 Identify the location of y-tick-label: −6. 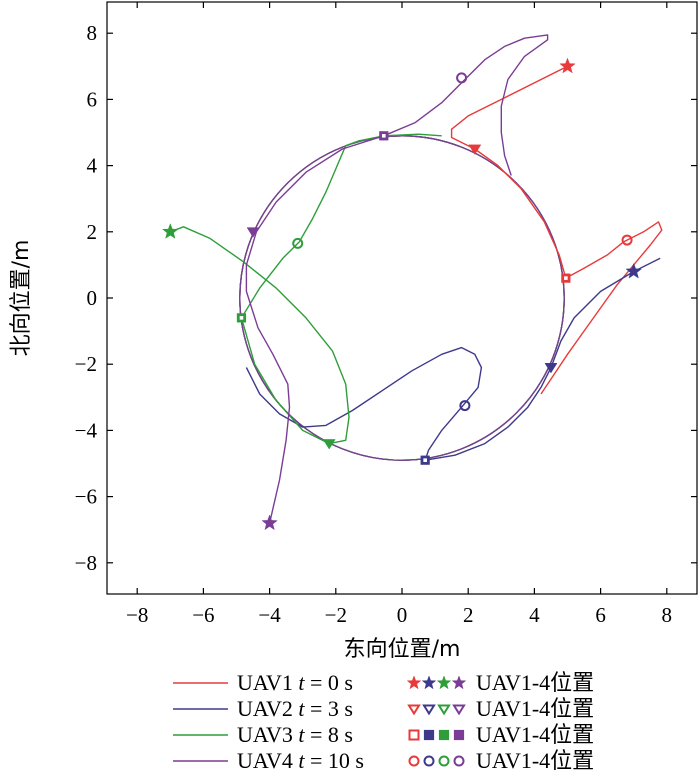
(86, 497).